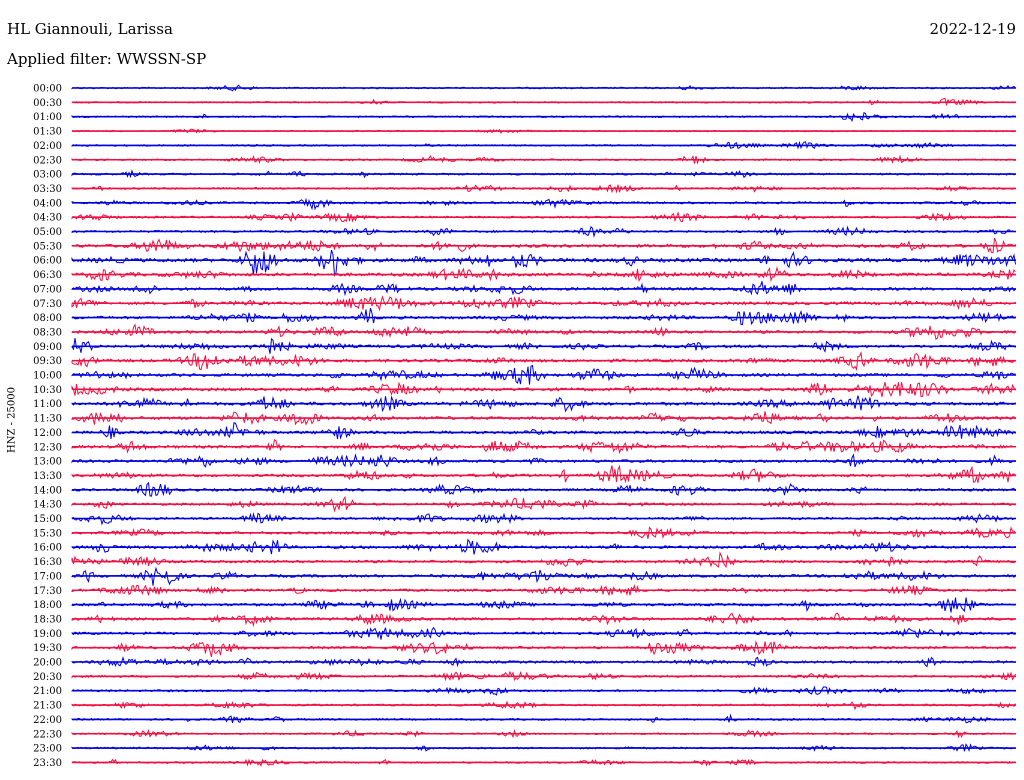 This screenshot has width=1024, height=780. Describe the element at coordinates (47, 261) in the screenshot. I see `row-label: 06:00` at that location.